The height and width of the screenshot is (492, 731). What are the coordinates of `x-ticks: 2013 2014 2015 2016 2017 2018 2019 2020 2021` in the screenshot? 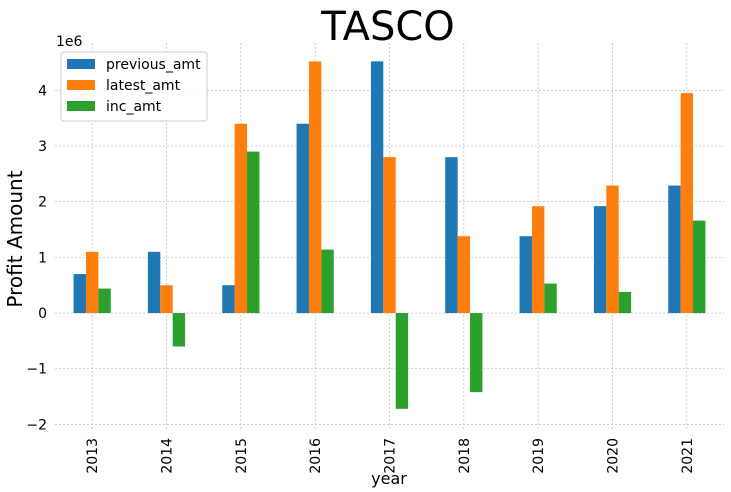 It's located at (390, 456).